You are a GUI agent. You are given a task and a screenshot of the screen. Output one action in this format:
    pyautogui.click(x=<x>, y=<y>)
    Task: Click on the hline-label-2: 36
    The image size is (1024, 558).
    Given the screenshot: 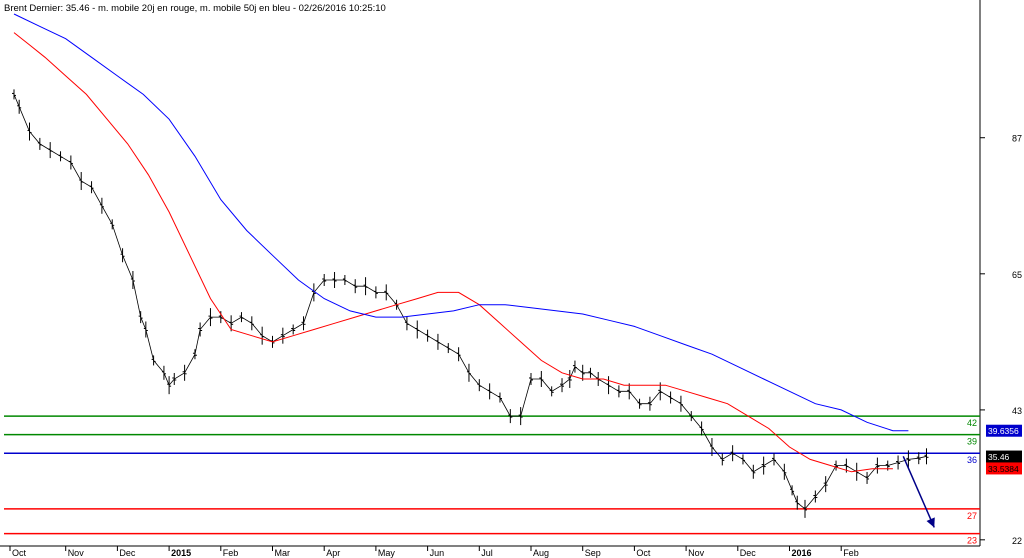 What is the action you would take?
    pyautogui.click(x=972, y=460)
    